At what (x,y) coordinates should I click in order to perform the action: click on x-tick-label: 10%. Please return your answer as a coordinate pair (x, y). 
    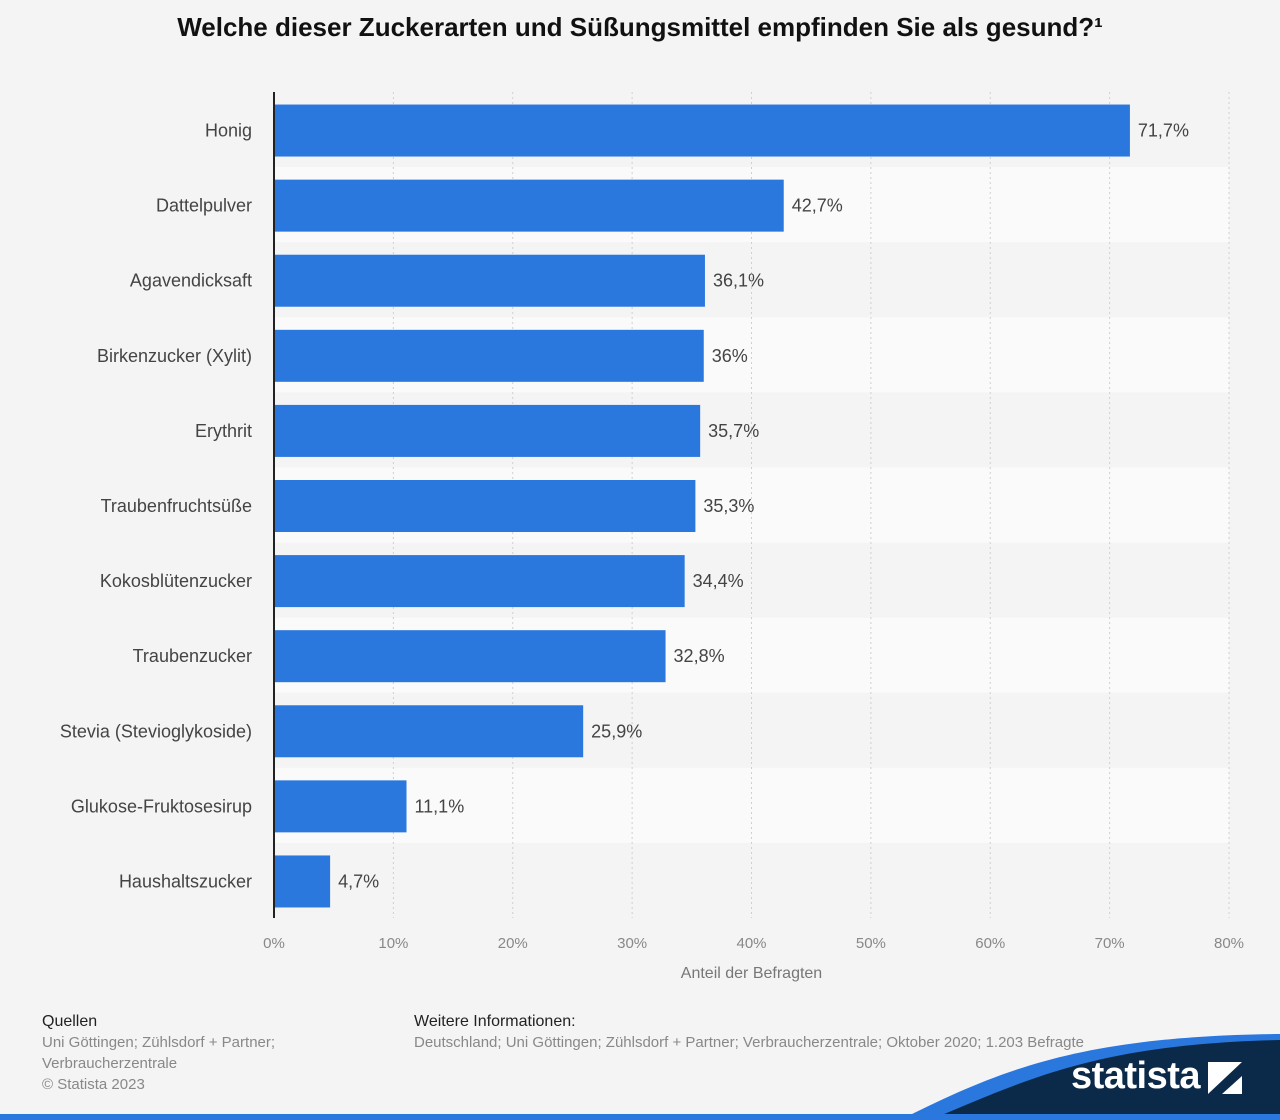
    Looking at the image, I should click on (393, 943).